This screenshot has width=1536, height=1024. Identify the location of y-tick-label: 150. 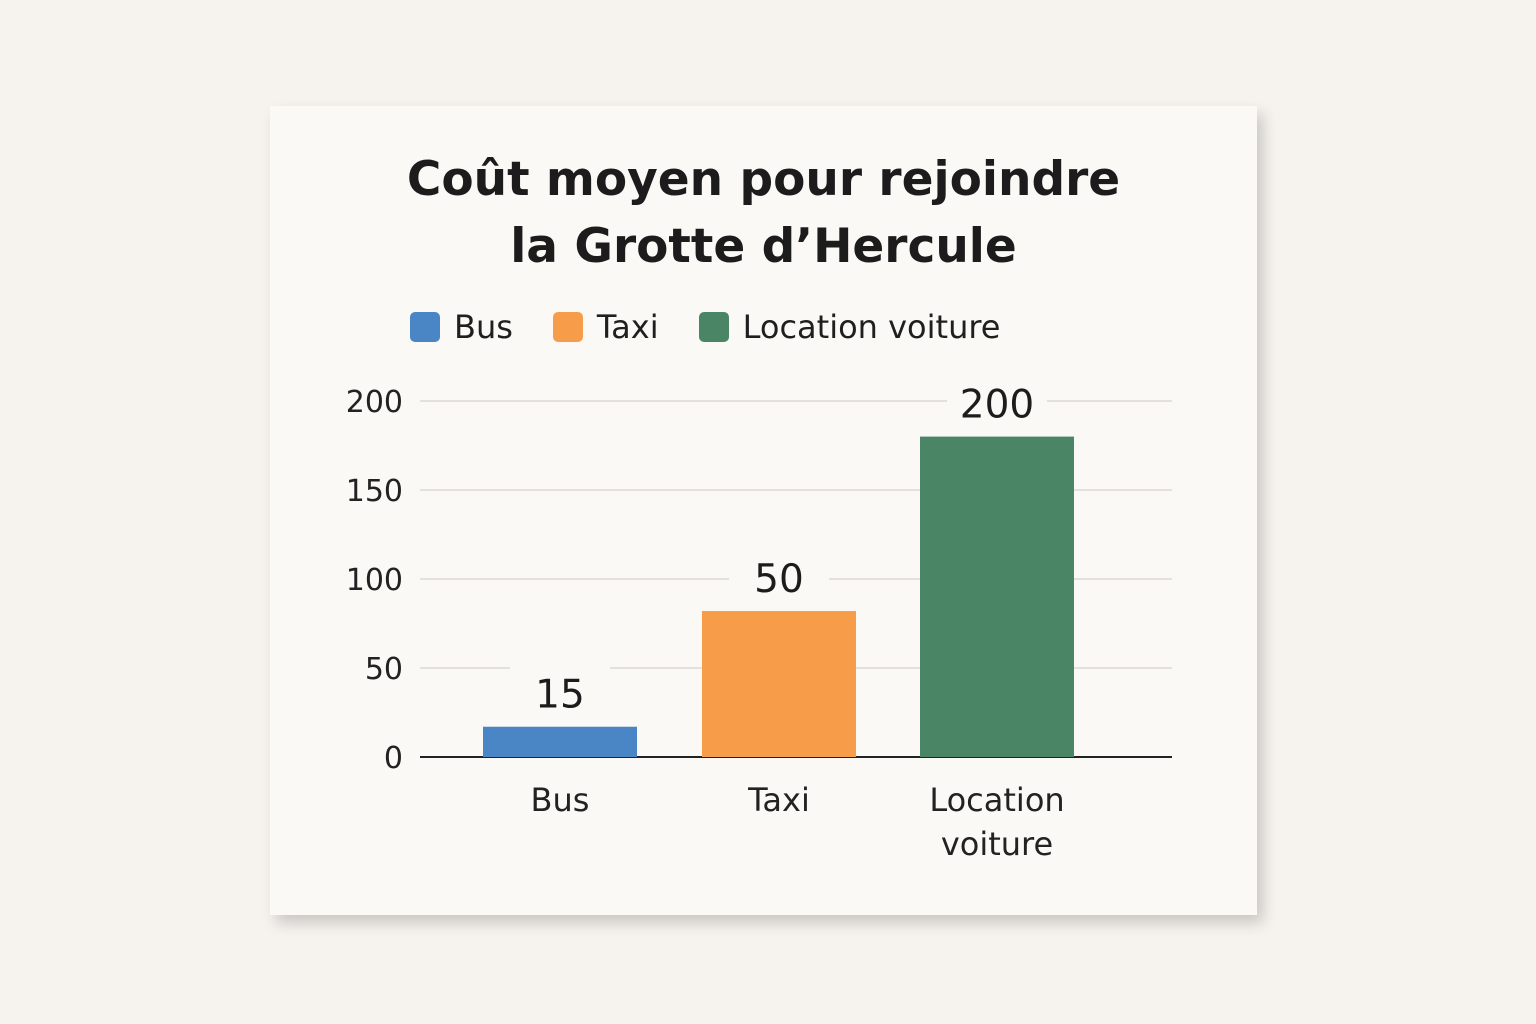
(374, 491).